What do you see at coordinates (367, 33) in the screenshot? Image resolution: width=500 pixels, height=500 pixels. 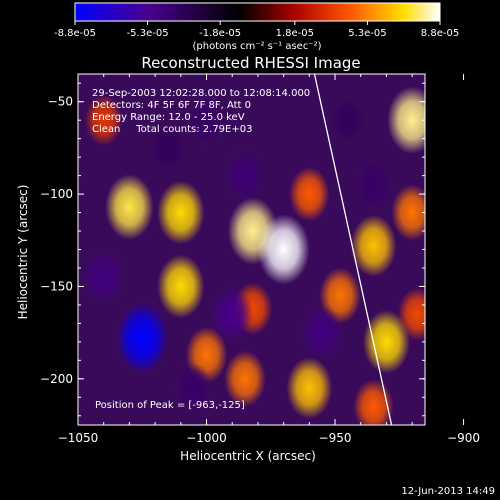 I see `colorbar-tick-label: 5.3e-05` at bounding box center [367, 33].